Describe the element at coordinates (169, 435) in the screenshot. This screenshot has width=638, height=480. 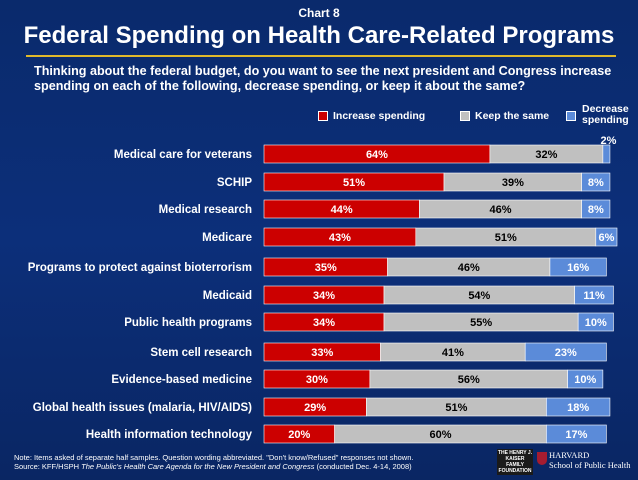
I see `category-label: Health information technology` at that location.